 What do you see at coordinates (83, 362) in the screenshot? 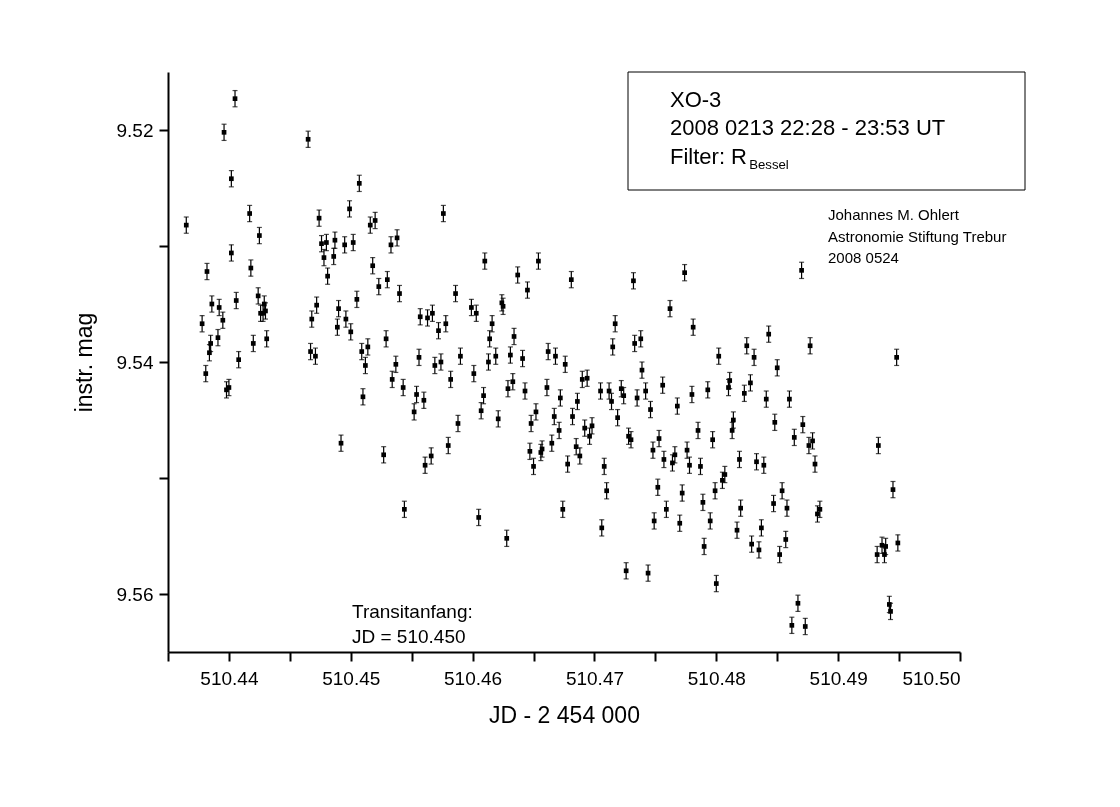
I see `y-axis-title: instr. mag` at bounding box center [83, 362].